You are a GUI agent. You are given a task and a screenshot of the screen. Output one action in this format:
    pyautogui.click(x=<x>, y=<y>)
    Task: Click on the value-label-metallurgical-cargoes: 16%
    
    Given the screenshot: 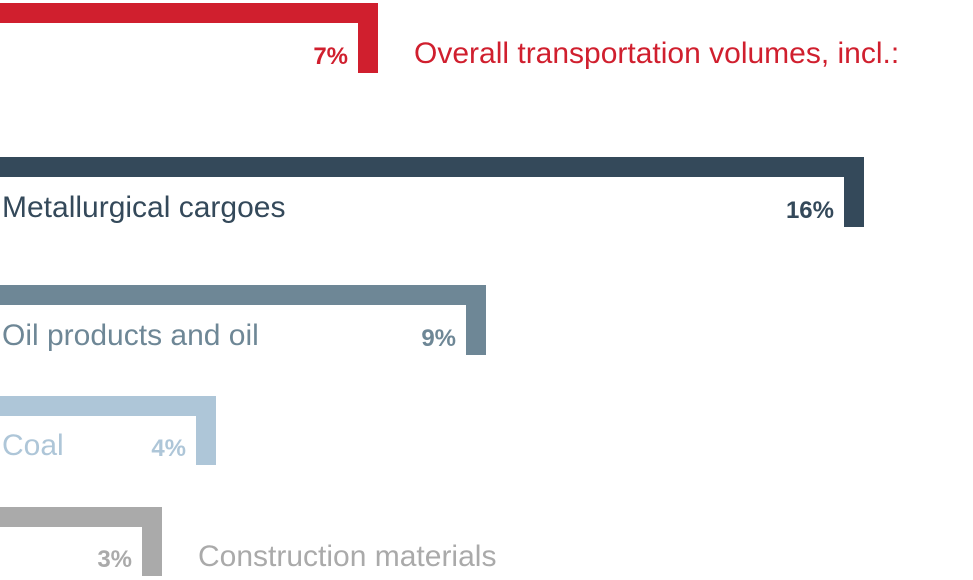 What is the action you would take?
    pyautogui.click(x=809, y=210)
    